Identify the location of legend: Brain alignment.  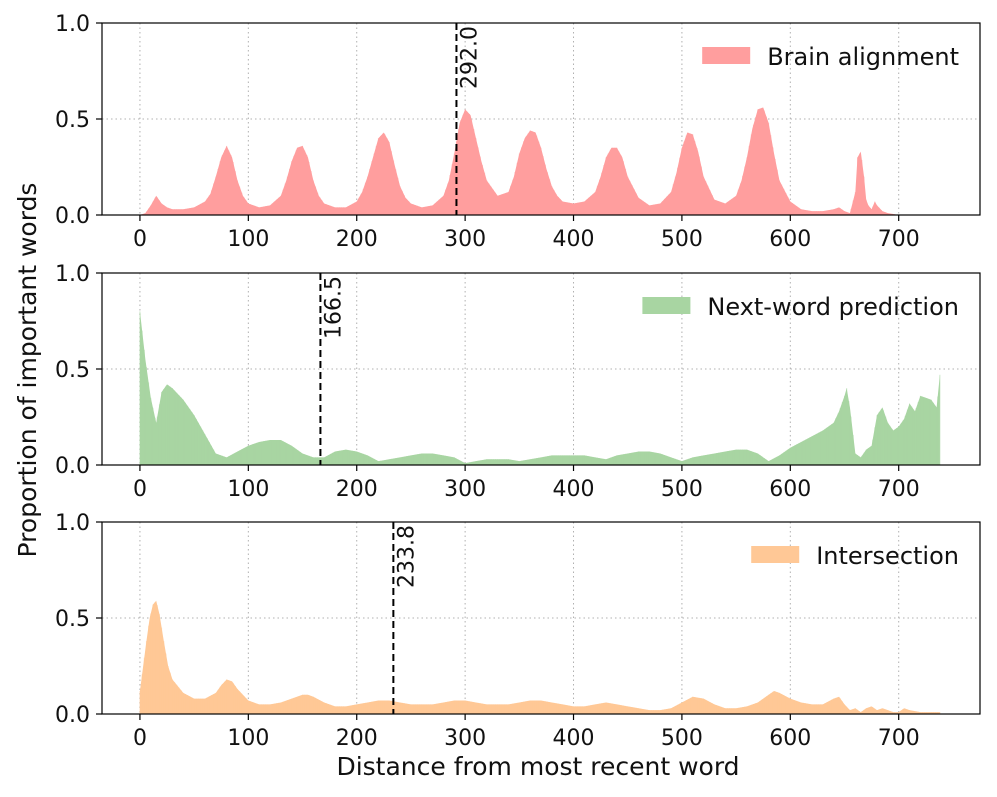
(830, 57).